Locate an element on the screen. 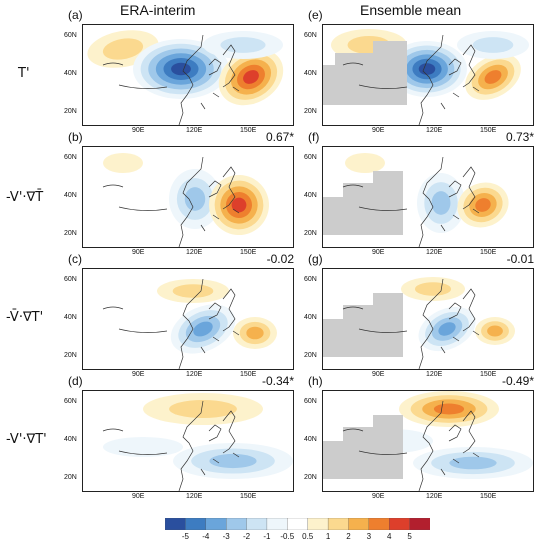 The width and height of the screenshot is (550, 544). colorbar-tick-label: 5 is located at coordinates (409, 536).